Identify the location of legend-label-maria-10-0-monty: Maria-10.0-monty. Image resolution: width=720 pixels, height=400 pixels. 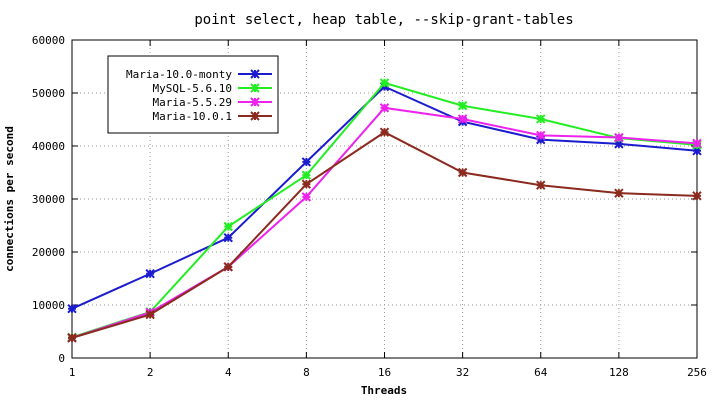
(179, 74).